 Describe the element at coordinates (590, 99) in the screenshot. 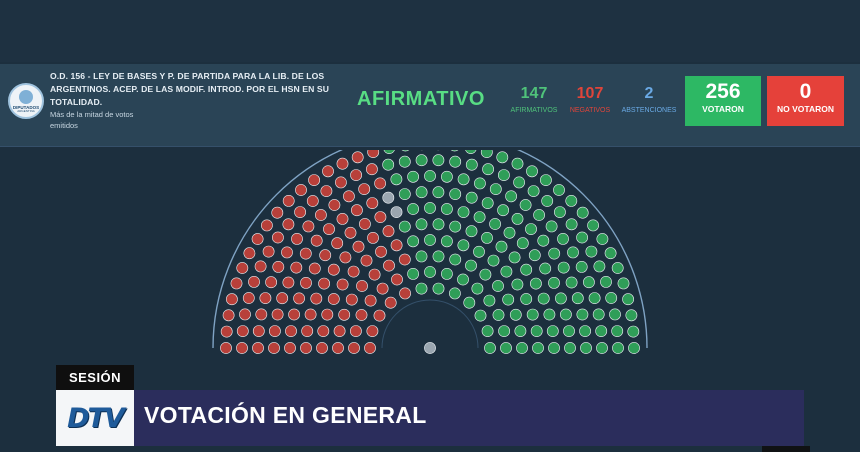

I see `negativos-count: 107 NEGATIVOS` at that location.